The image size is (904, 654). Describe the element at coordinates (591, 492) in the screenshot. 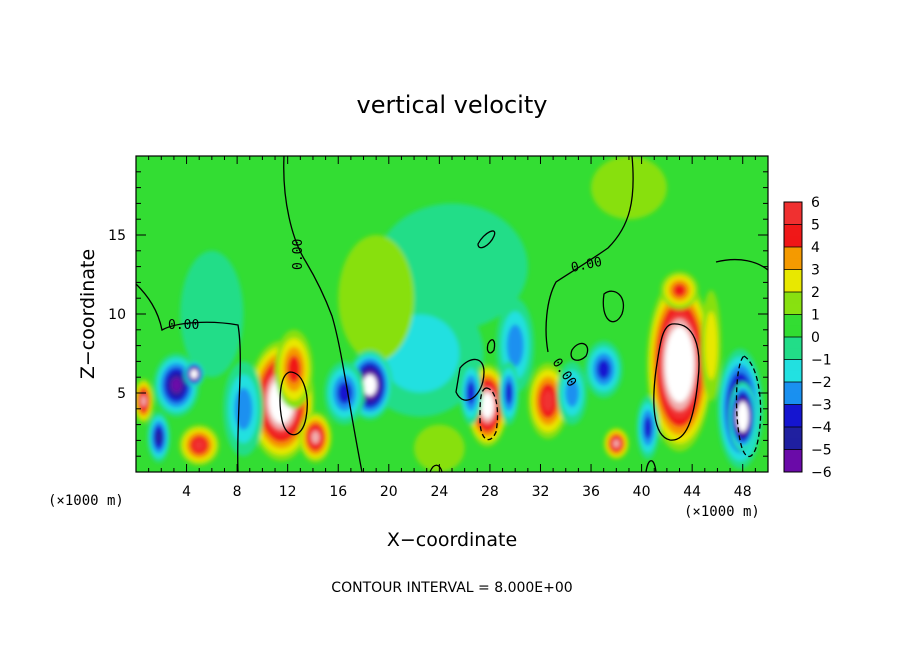

I see `x-tick-label: 36` at that location.